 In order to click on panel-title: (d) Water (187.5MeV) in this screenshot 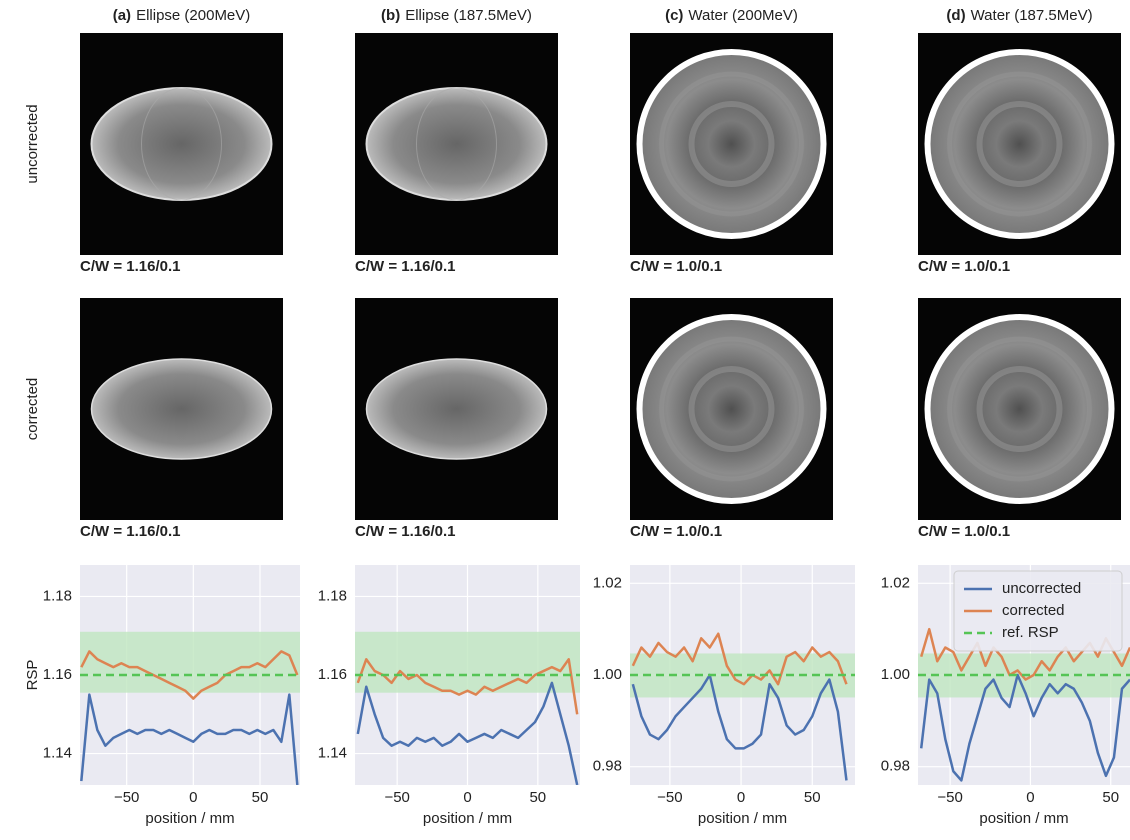, I will do `click(1019, 15)`.